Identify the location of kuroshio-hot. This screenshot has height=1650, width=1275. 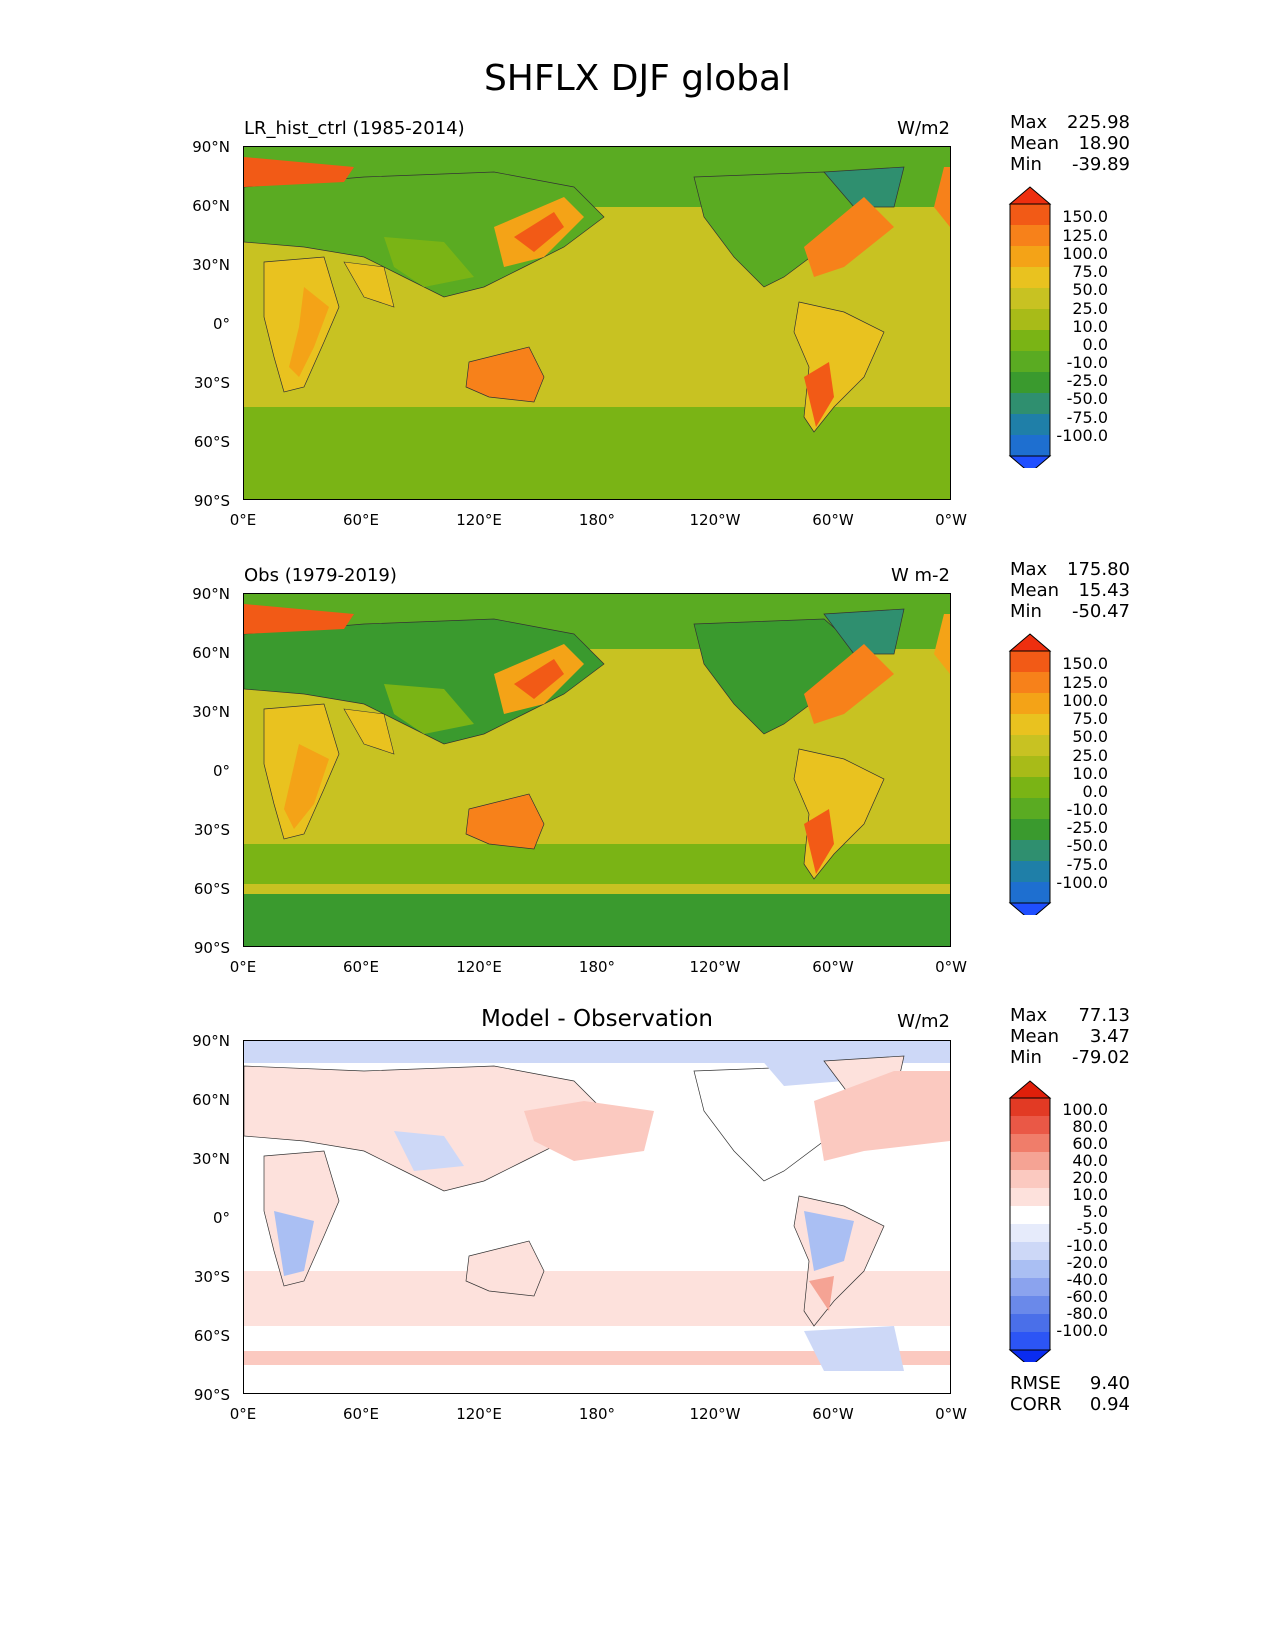
(539, 679).